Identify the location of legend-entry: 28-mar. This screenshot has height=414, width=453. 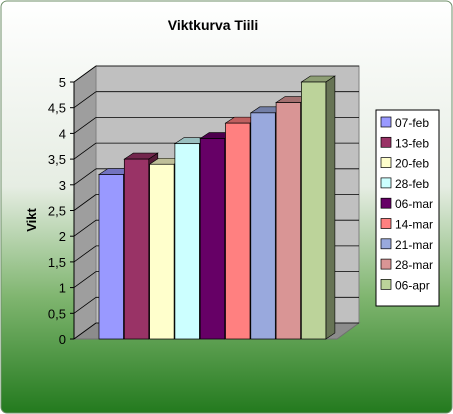
(414, 265).